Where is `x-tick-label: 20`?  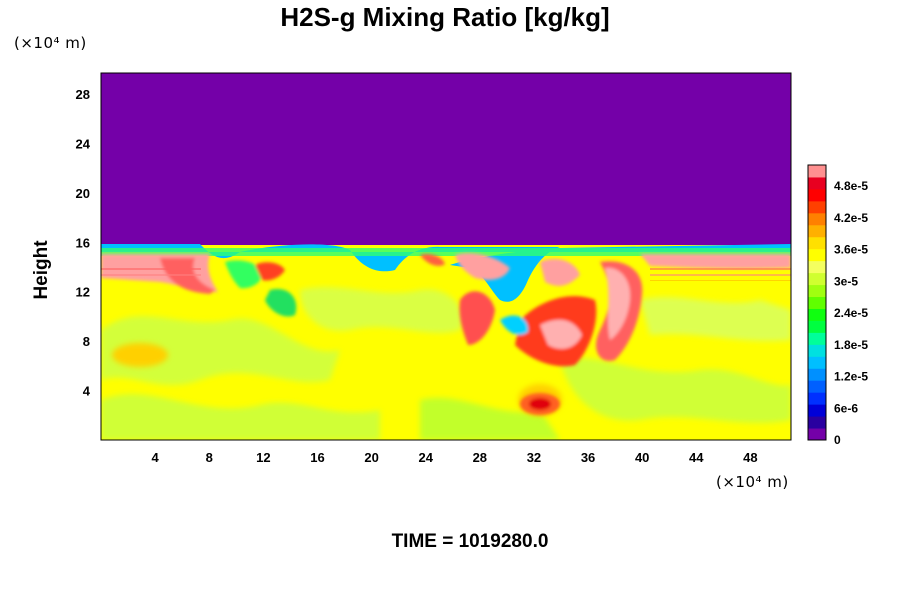 x-tick-label: 20 is located at coordinates (371, 457).